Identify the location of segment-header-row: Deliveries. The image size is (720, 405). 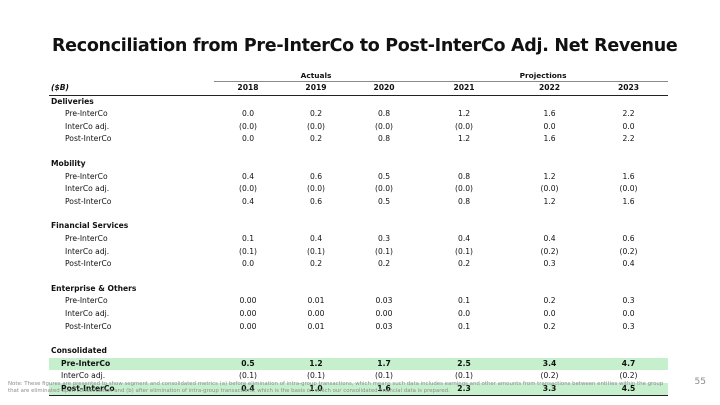
(358, 101).